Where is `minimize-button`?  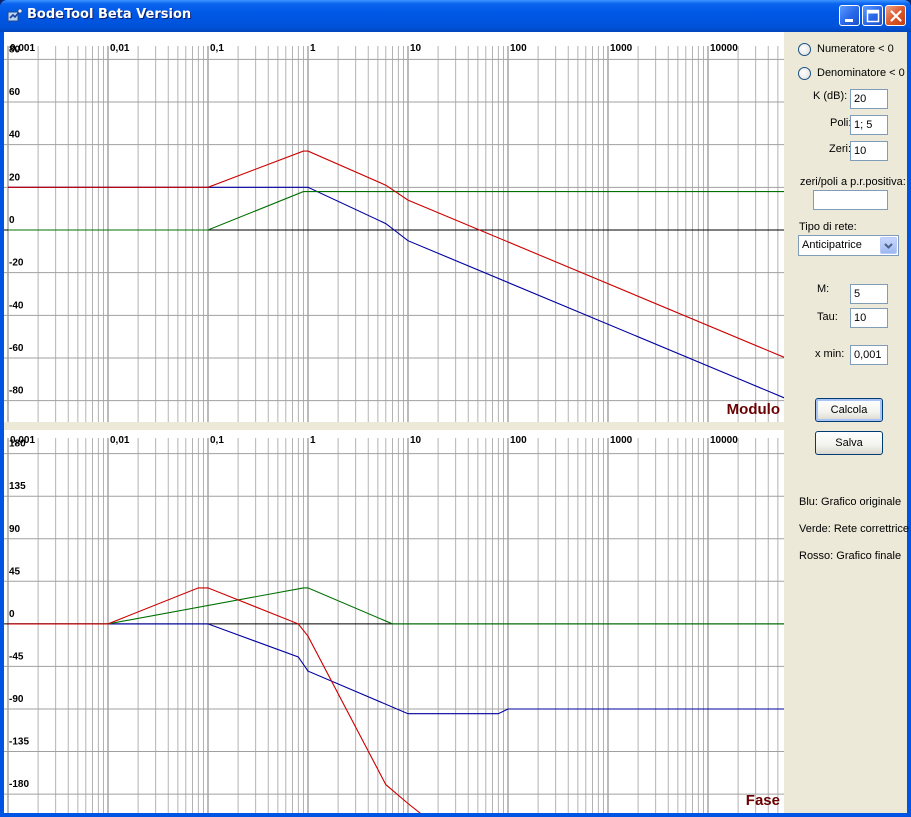 minimize-button is located at coordinates (849, 15).